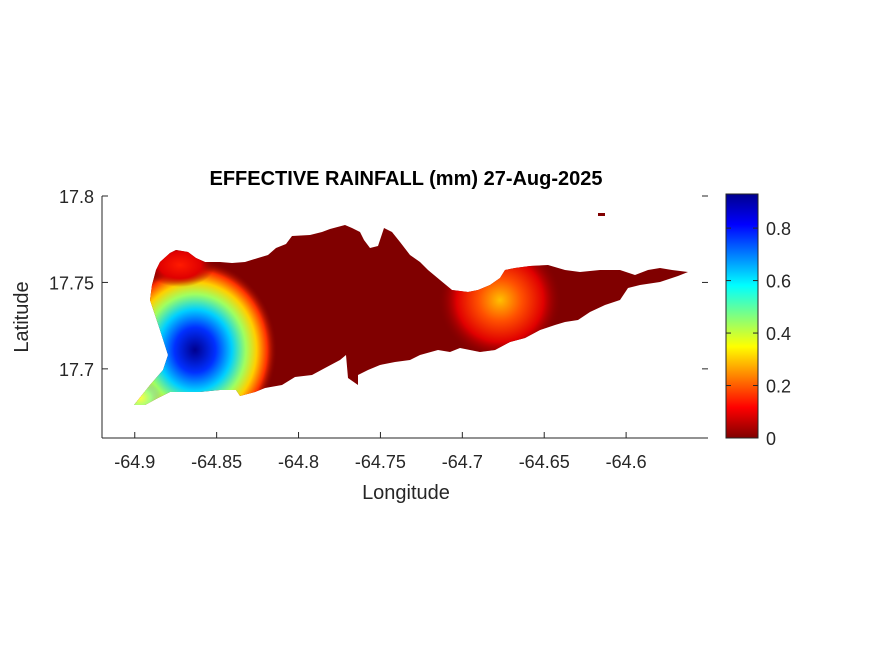 This screenshot has width=875, height=656. What do you see at coordinates (180, 265) in the screenshot?
I see `rainfall-hotspot-northwest` at bounding box center [180, 265].